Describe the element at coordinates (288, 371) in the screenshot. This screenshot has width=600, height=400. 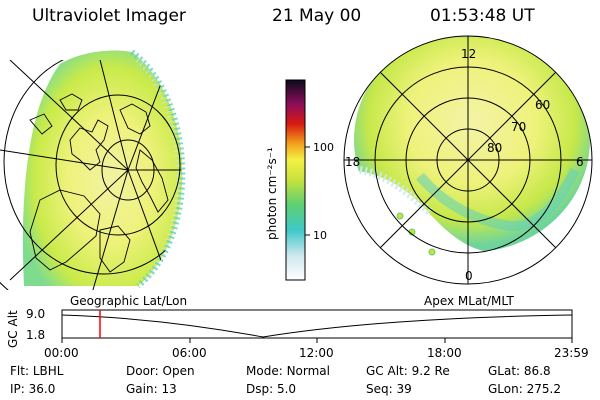
I see `info-mode: Mode: Normal` at that location.